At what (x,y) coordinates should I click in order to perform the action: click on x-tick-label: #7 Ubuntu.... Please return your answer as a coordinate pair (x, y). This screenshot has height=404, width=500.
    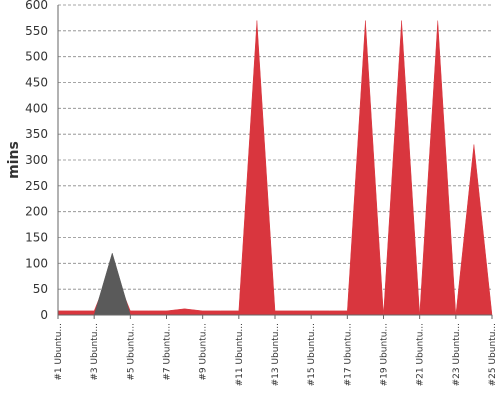
    Looking at the image, I should click on (168, 352).